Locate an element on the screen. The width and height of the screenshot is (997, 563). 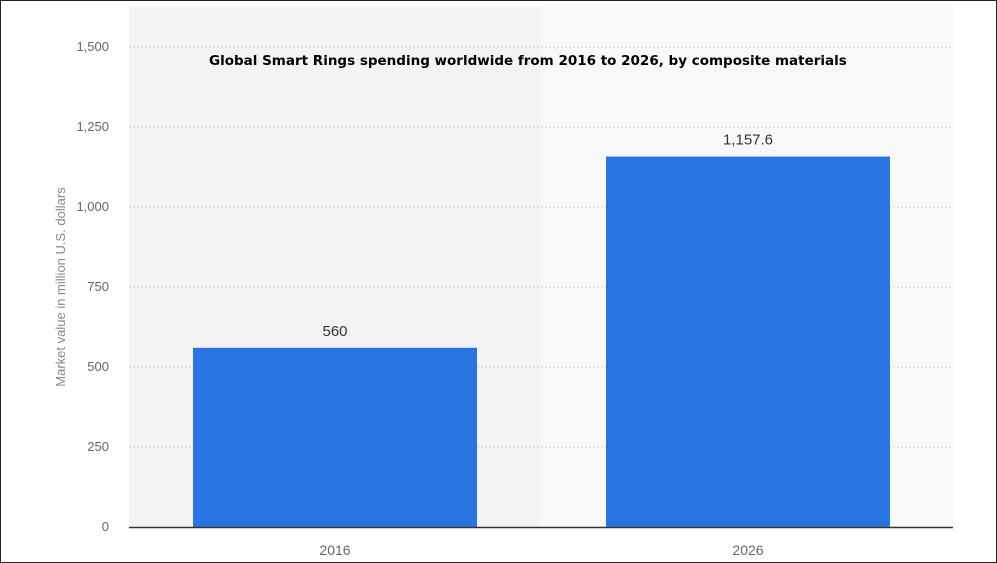
x-tick-label: 2016 is located at coordinates (334, 550).